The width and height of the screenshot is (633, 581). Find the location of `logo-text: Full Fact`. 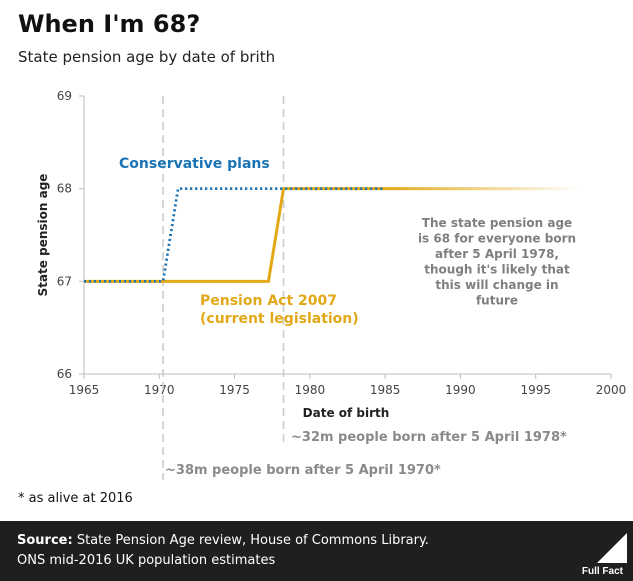

logo-text: Full Fact is located at coordinates (602, 571).